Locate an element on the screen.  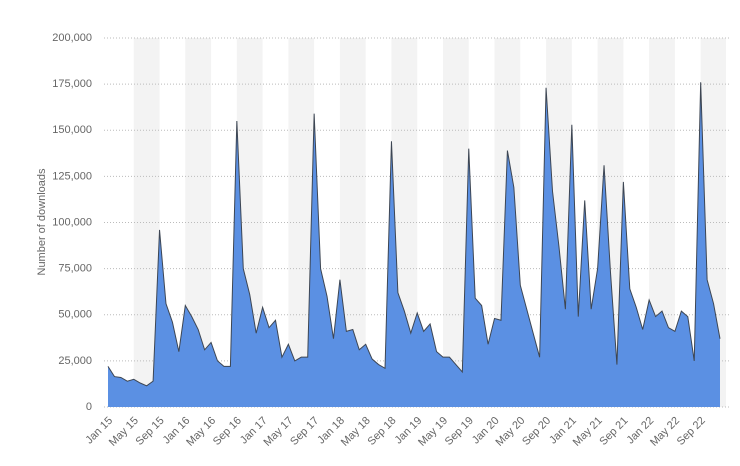
x-tick-label: Sep 18 is located at coordinates (381, 431).